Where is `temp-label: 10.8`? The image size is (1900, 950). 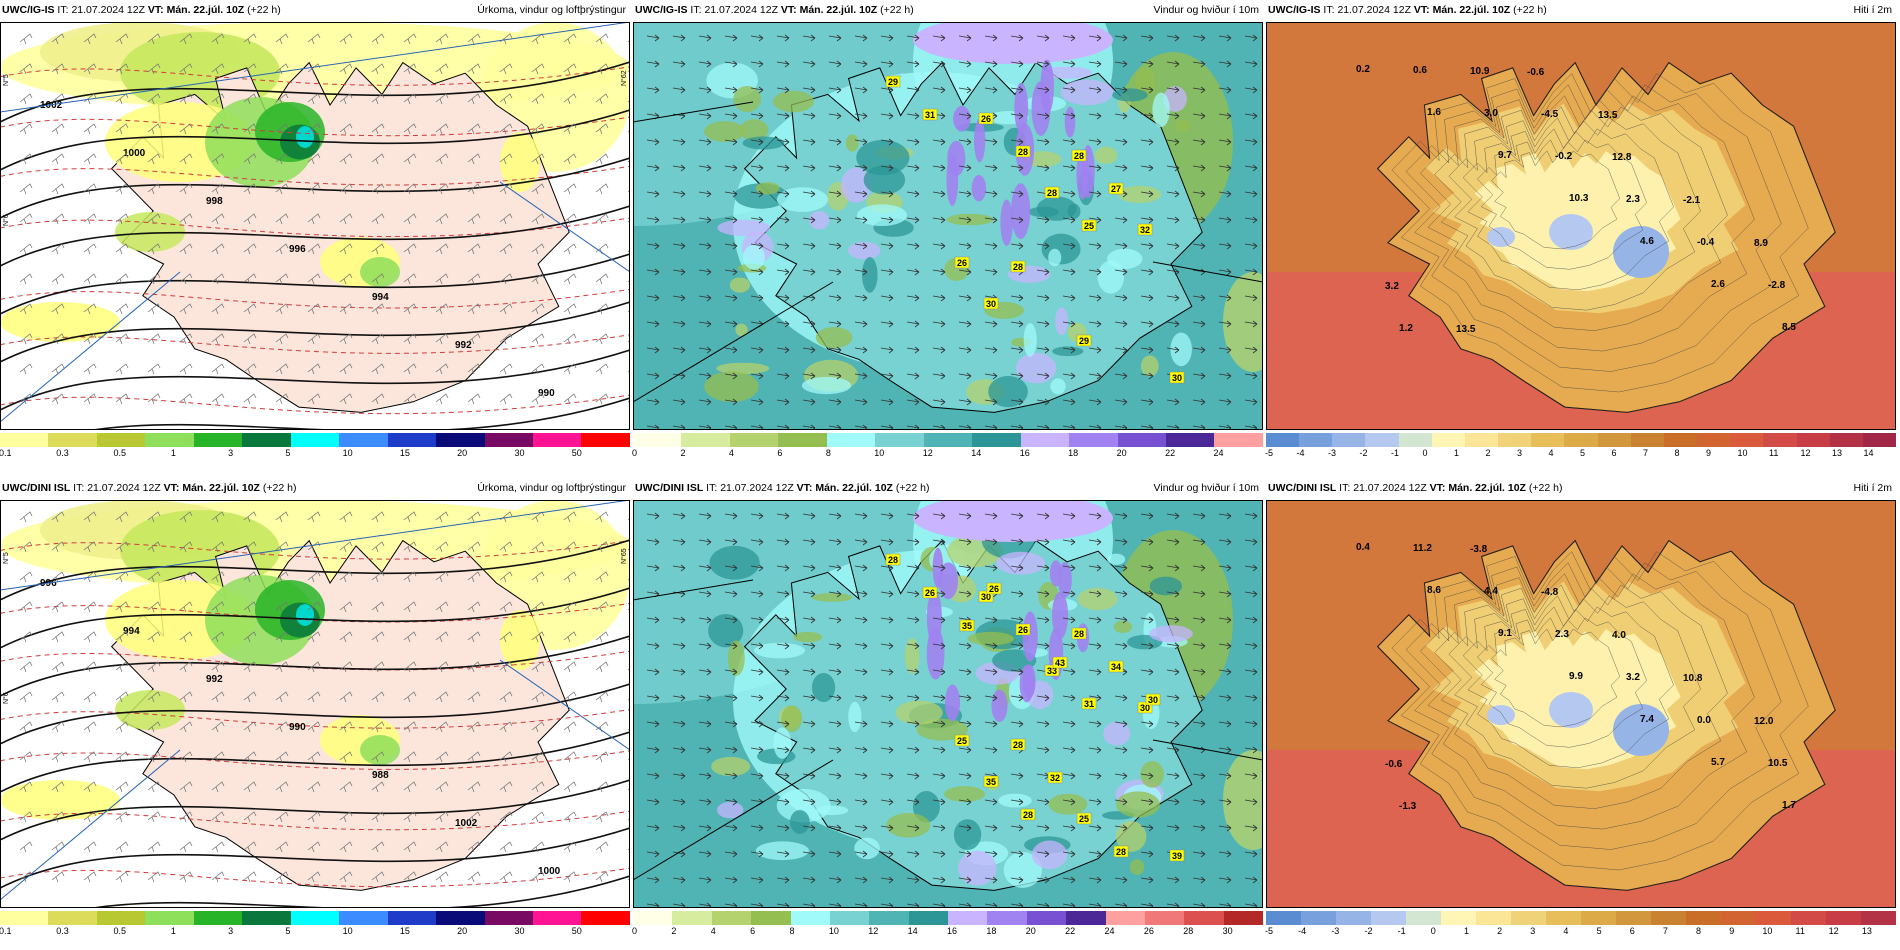
temp-label: 10.8 is located at coordinates (1693, 678).